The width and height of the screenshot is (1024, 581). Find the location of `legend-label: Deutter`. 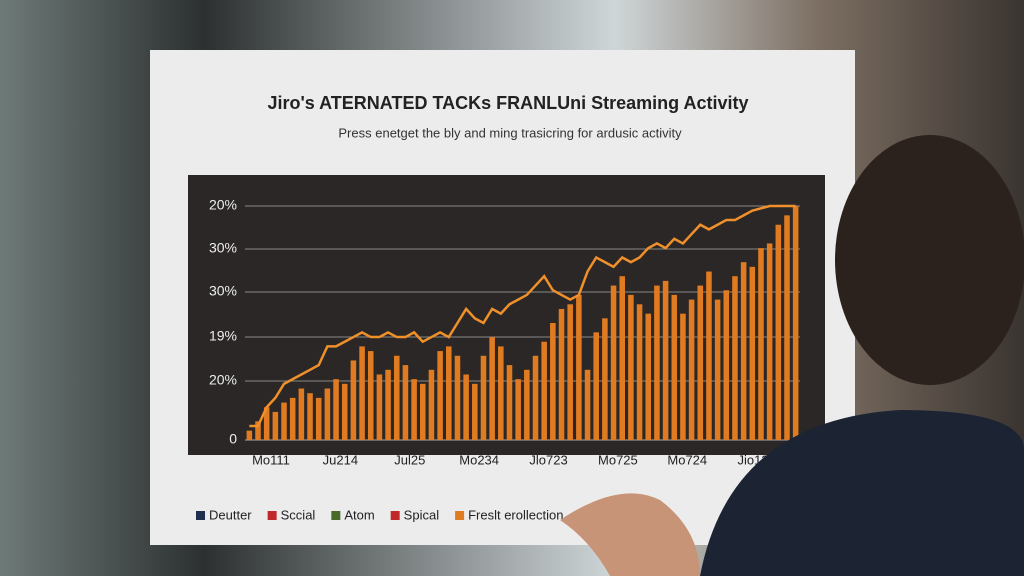

legend-label: Deutter is located at coordinates (230, 514).